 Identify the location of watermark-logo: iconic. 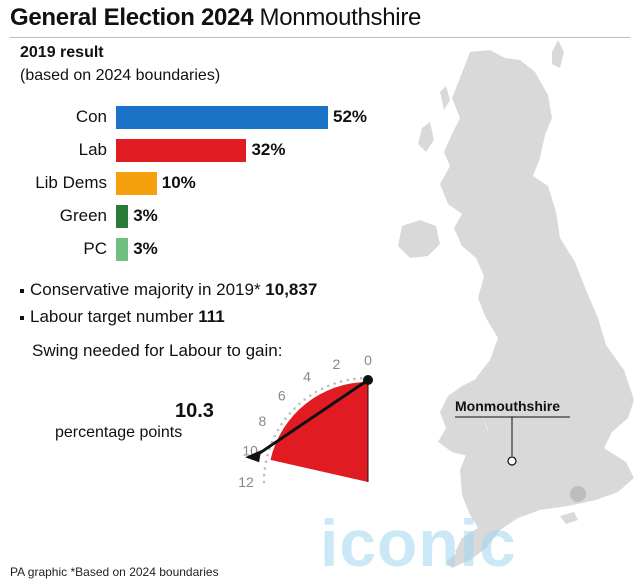
(418, 543).